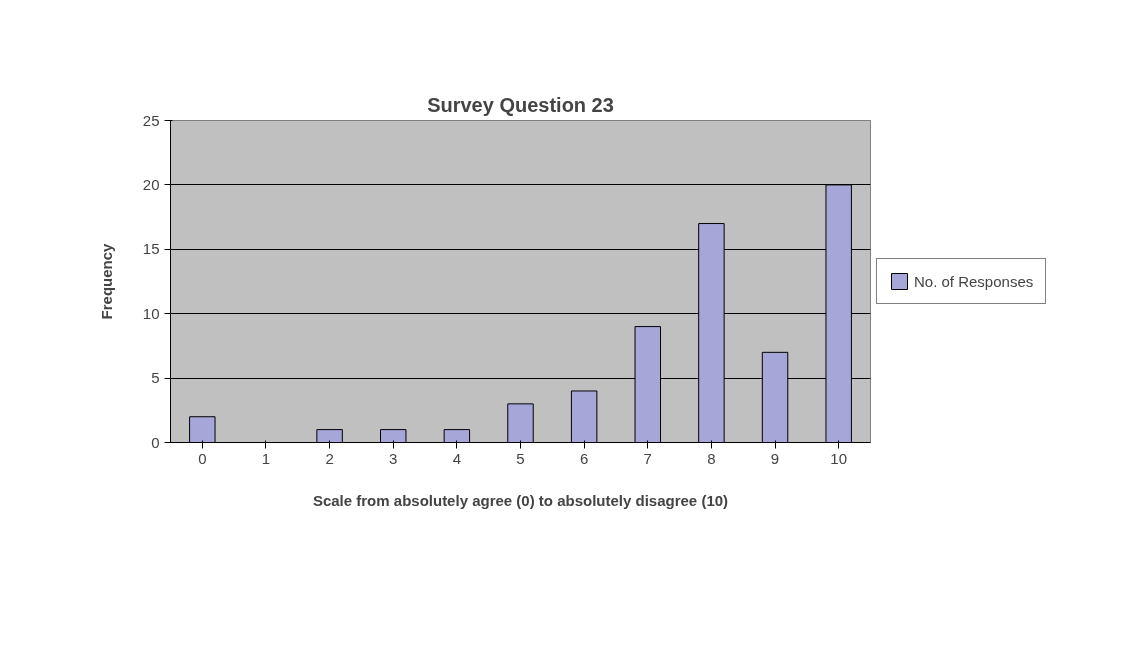 Image resolution: width=1128 pixels, height=661 pixels. I want to click on x-tick-label: 6, so click(584, 458).